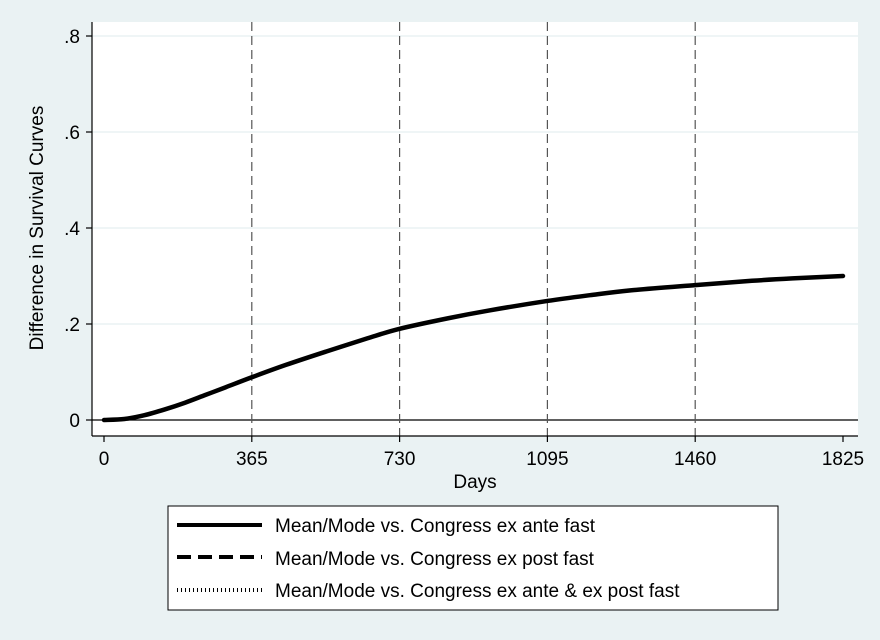  I want to click on x-tick-label-0: 0, so click(104, 459).